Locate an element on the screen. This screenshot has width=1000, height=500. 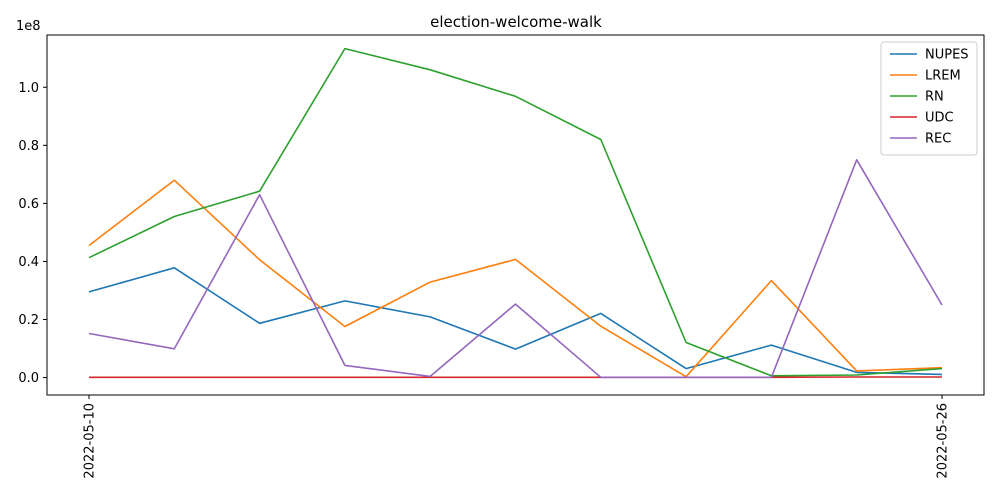
y-tick-label: 0.2 is located at coordinates (28, 320).